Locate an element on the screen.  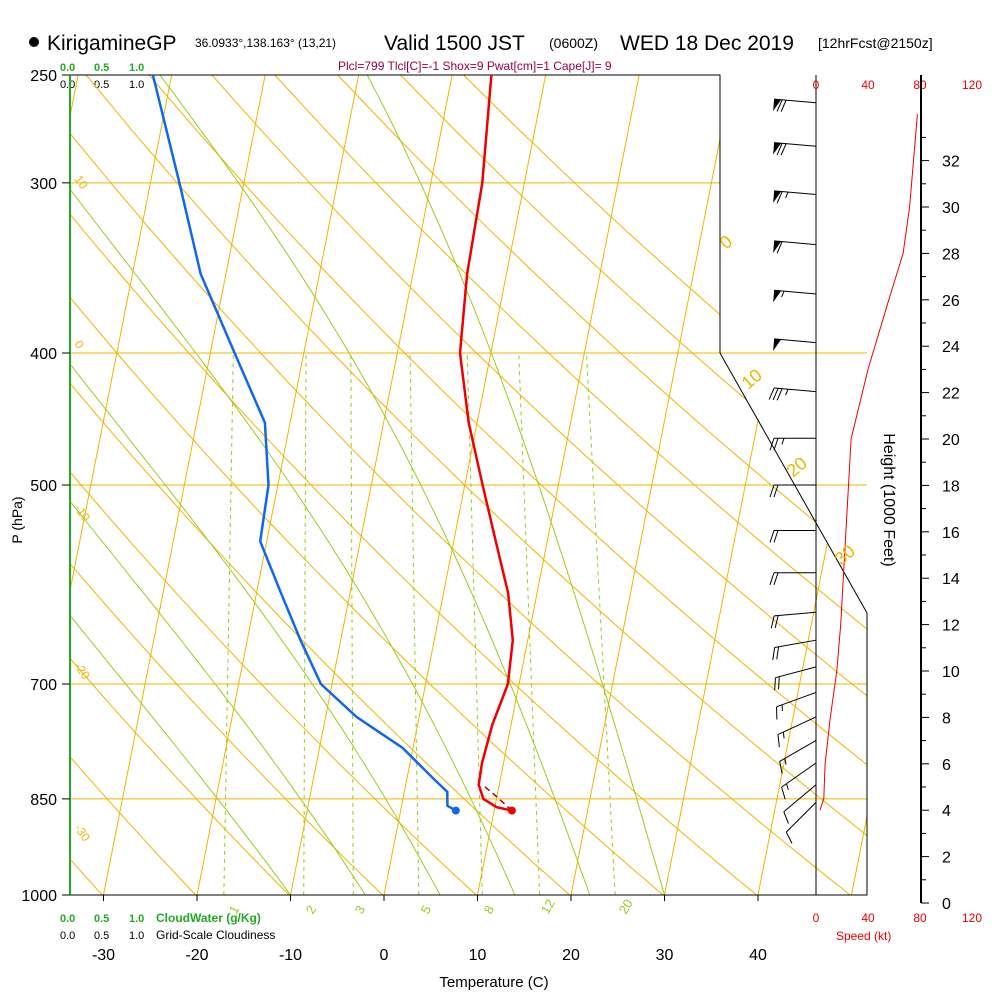
cloudiness-scale-bottom-1: 0.5 is located at coordinates (101, 936).